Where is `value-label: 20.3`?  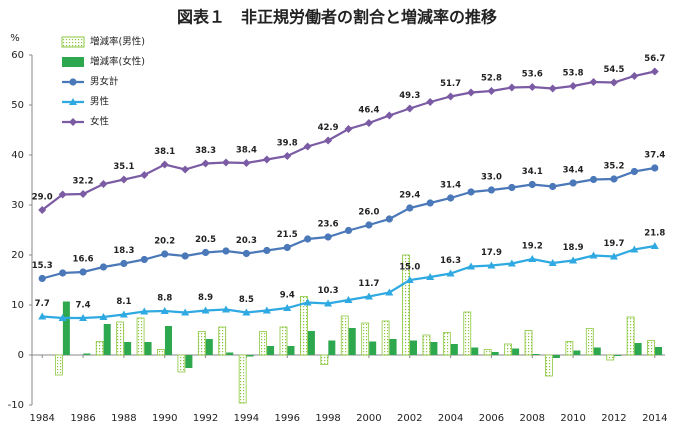 value-label: 20.3 is located at coordinates (246, 241).